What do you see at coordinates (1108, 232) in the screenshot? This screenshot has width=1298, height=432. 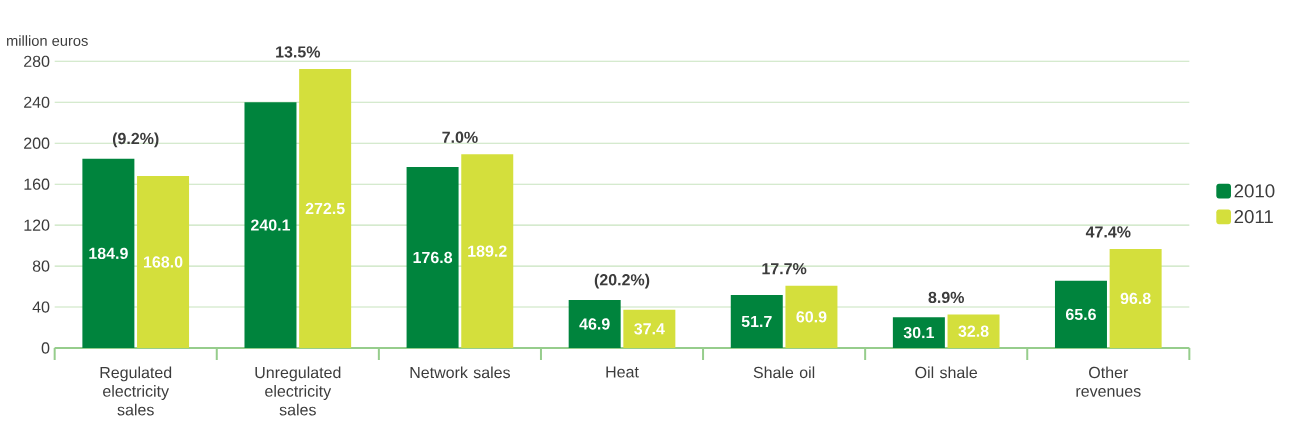 I see `annotation: 47.4%` at bounding box center [1108, 232].